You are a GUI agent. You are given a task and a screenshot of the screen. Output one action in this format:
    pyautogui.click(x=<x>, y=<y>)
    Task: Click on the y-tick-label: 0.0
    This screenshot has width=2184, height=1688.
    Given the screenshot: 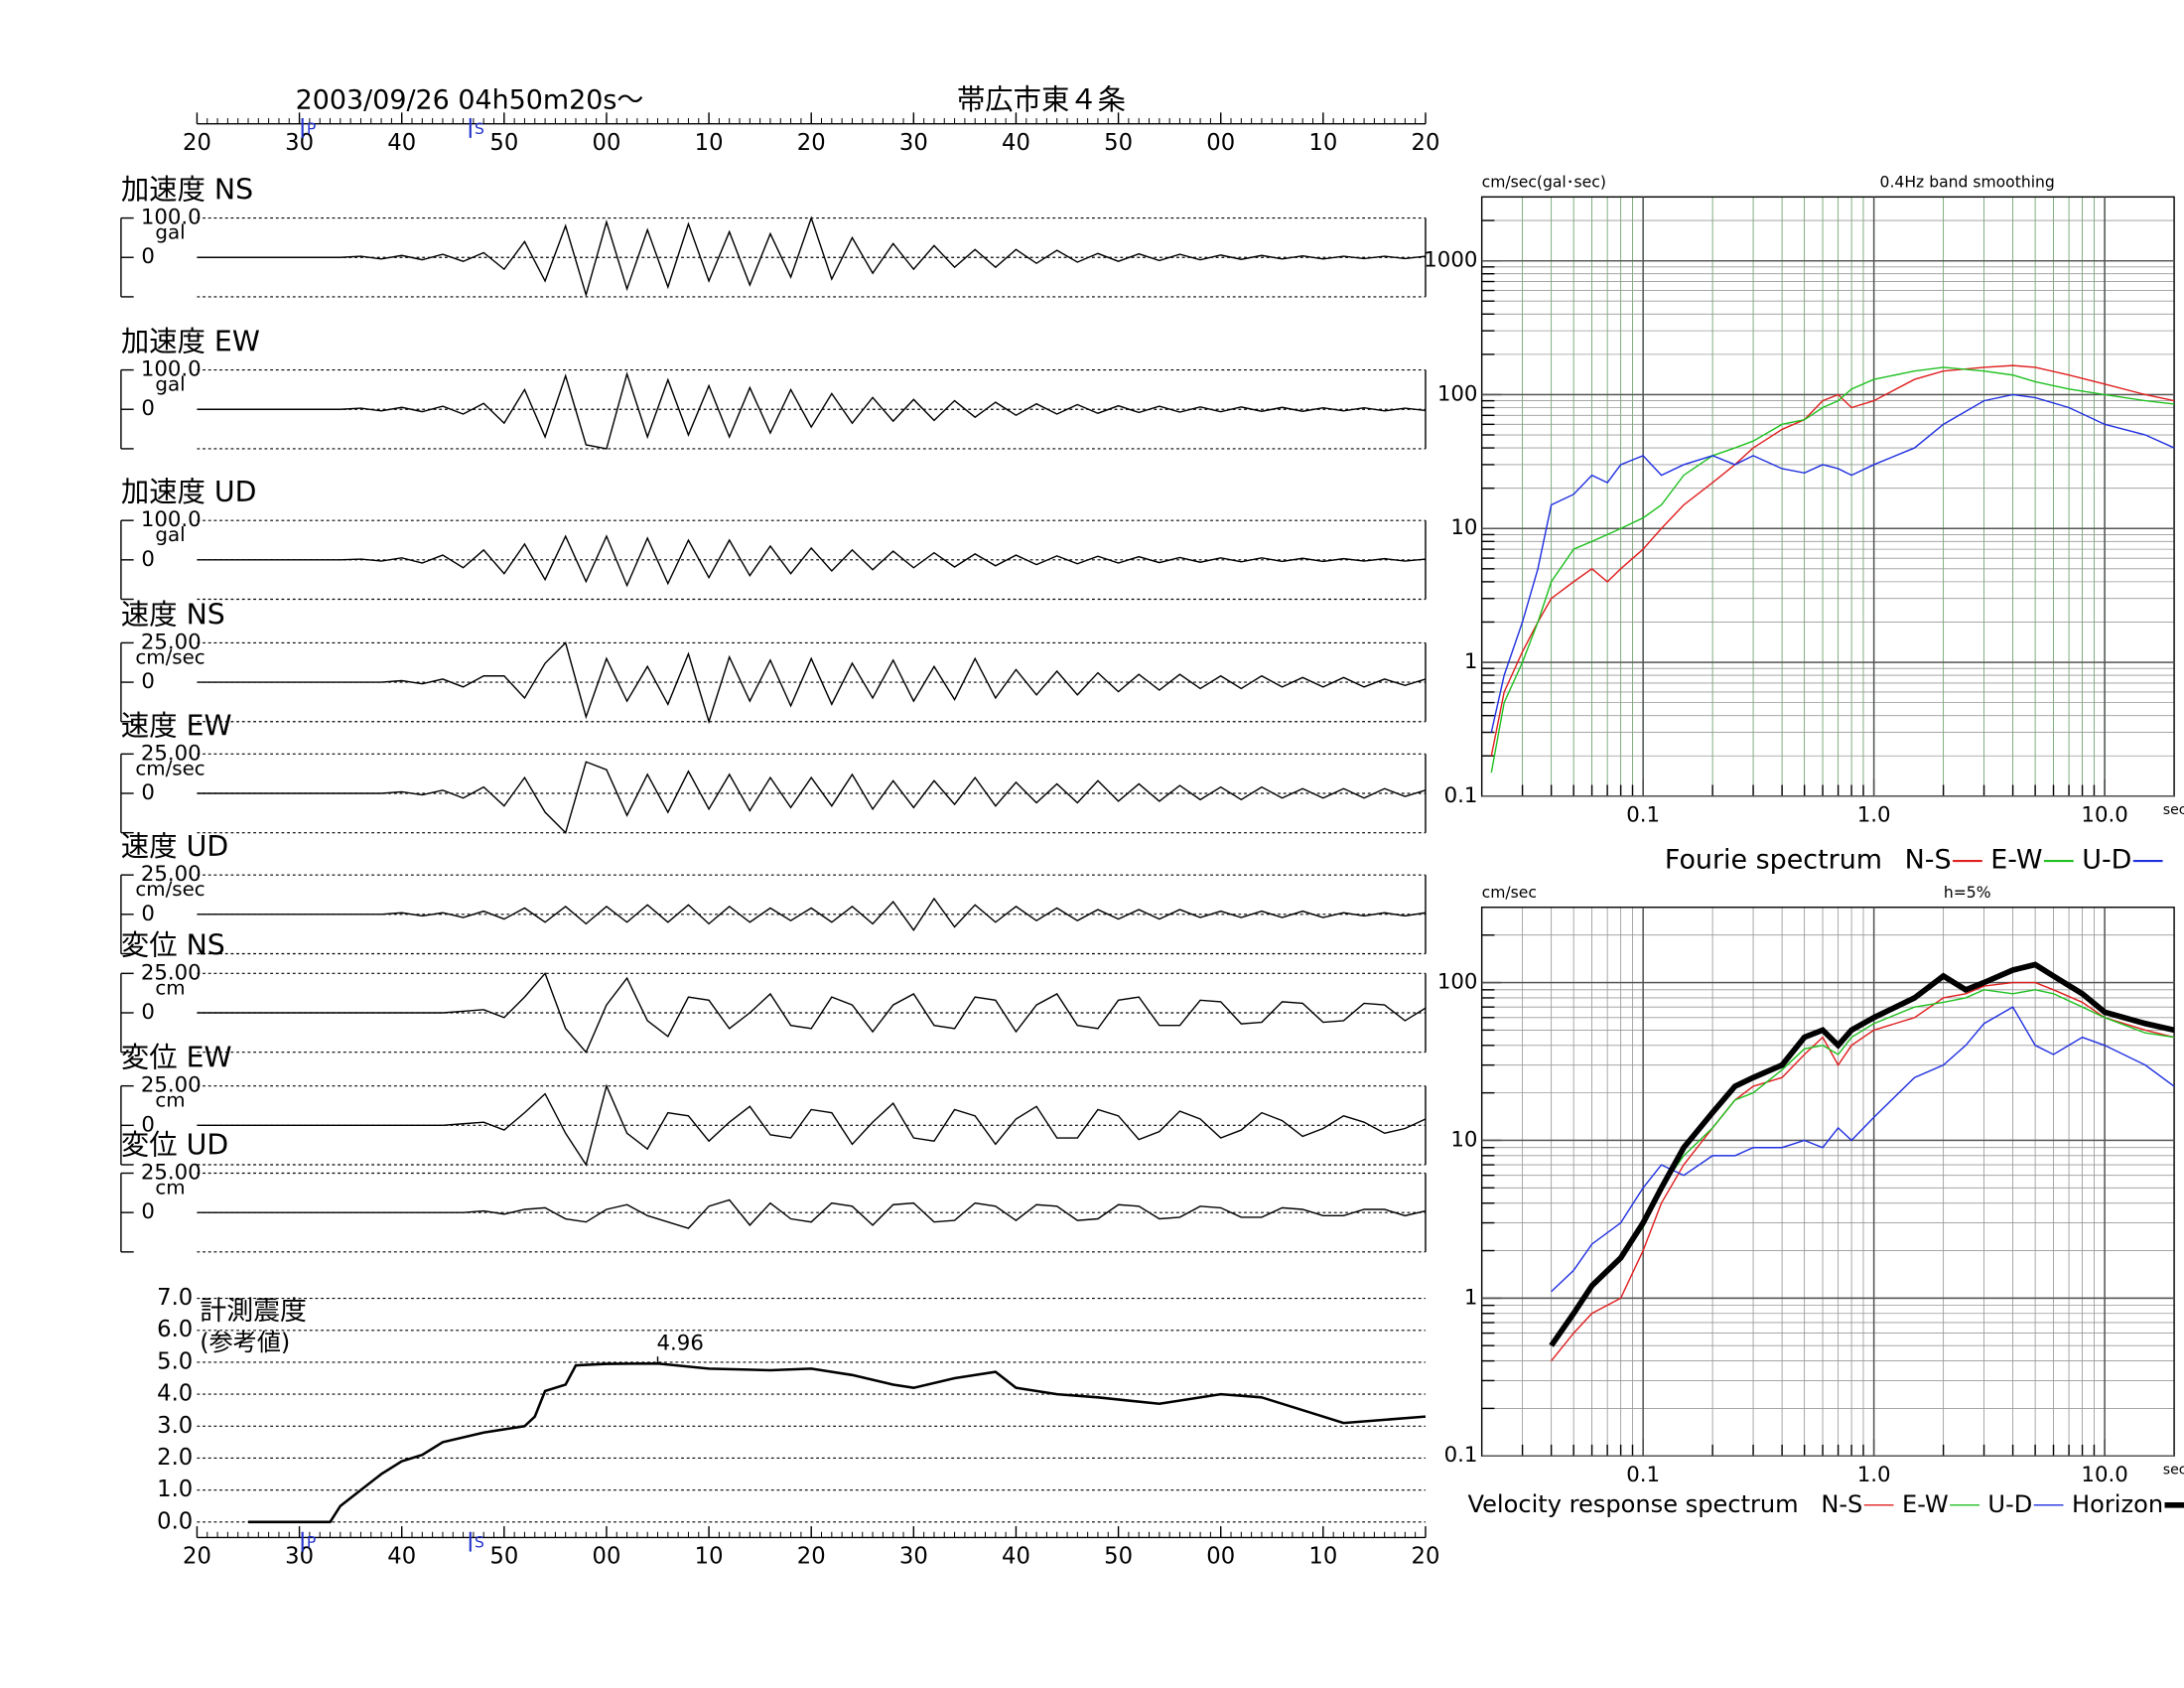 What is the action you would take?
    pyautogui.click(x=175, y=1521)
    